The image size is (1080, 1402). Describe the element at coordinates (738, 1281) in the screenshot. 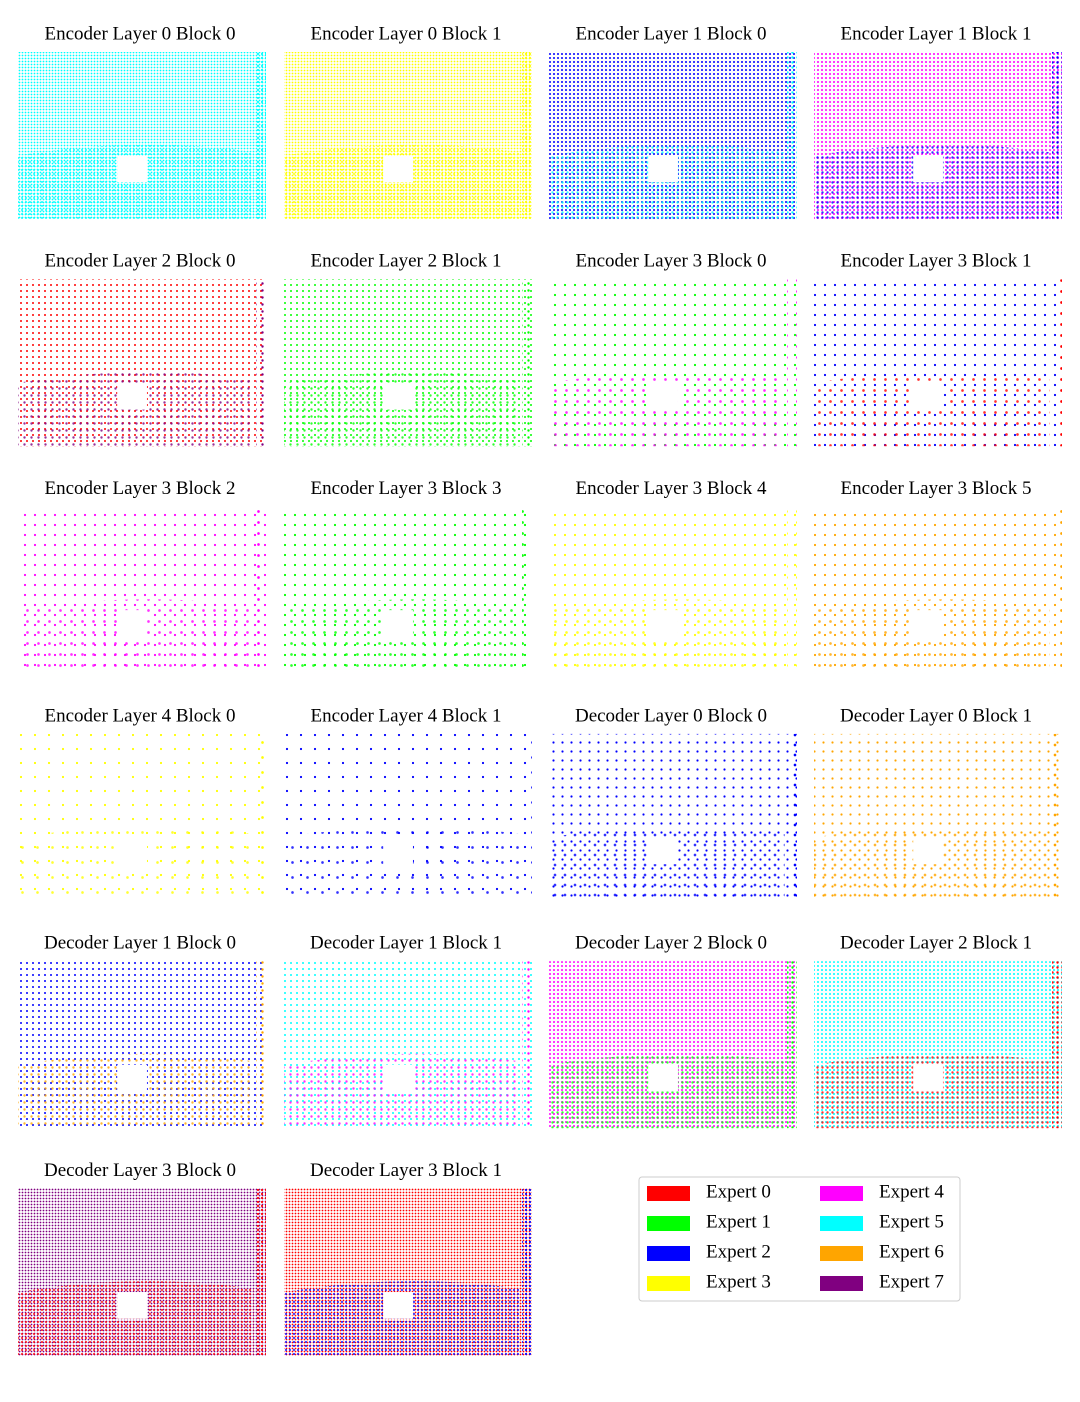

I see `legend-label: Expert 3` at that location.